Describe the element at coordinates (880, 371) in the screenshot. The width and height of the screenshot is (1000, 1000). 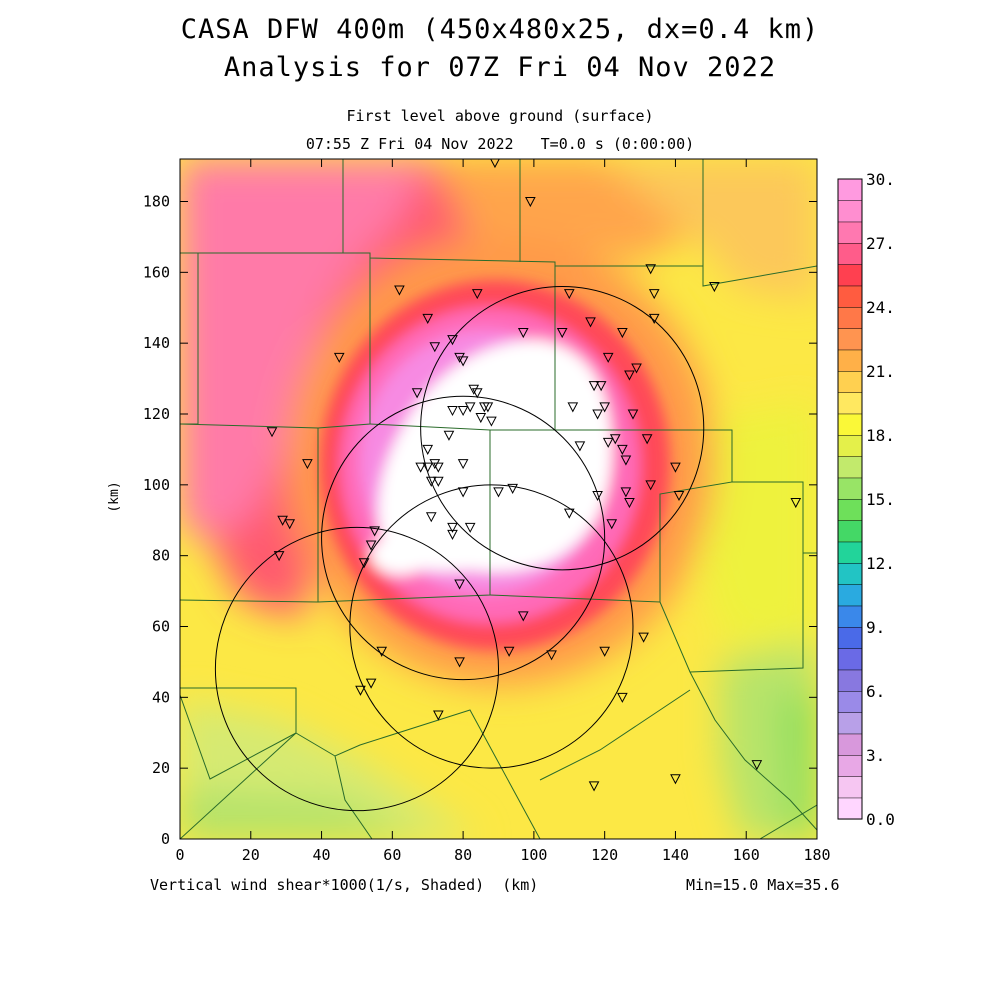
I see `colorbar-label: 21.` at that location.